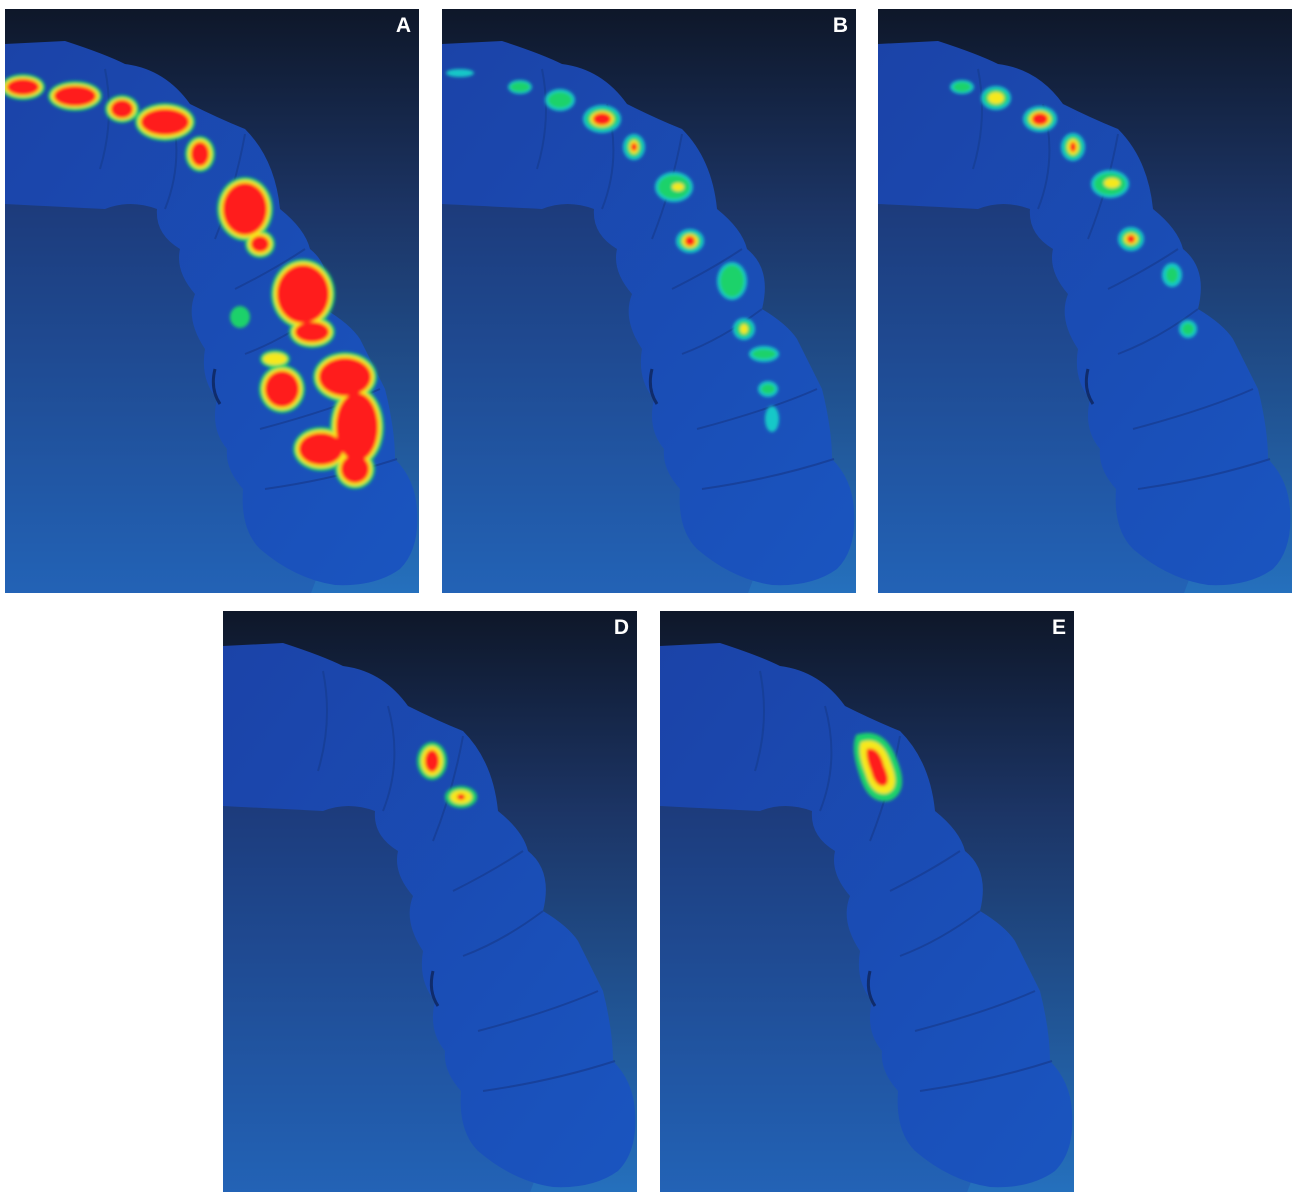  I want to click on panel-label-d: D, so click(621, 627).